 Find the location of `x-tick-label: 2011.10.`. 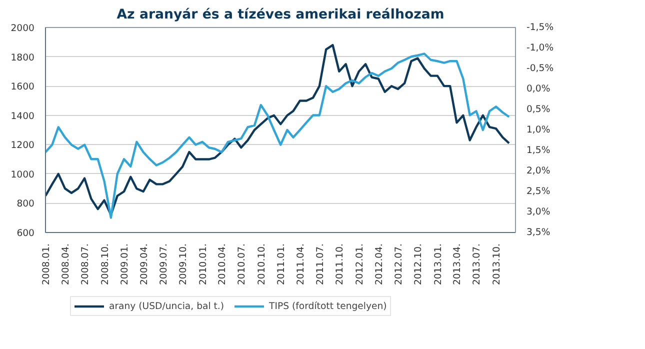

x-tick-label: 2011.10. is located at coordinates (340, 264).